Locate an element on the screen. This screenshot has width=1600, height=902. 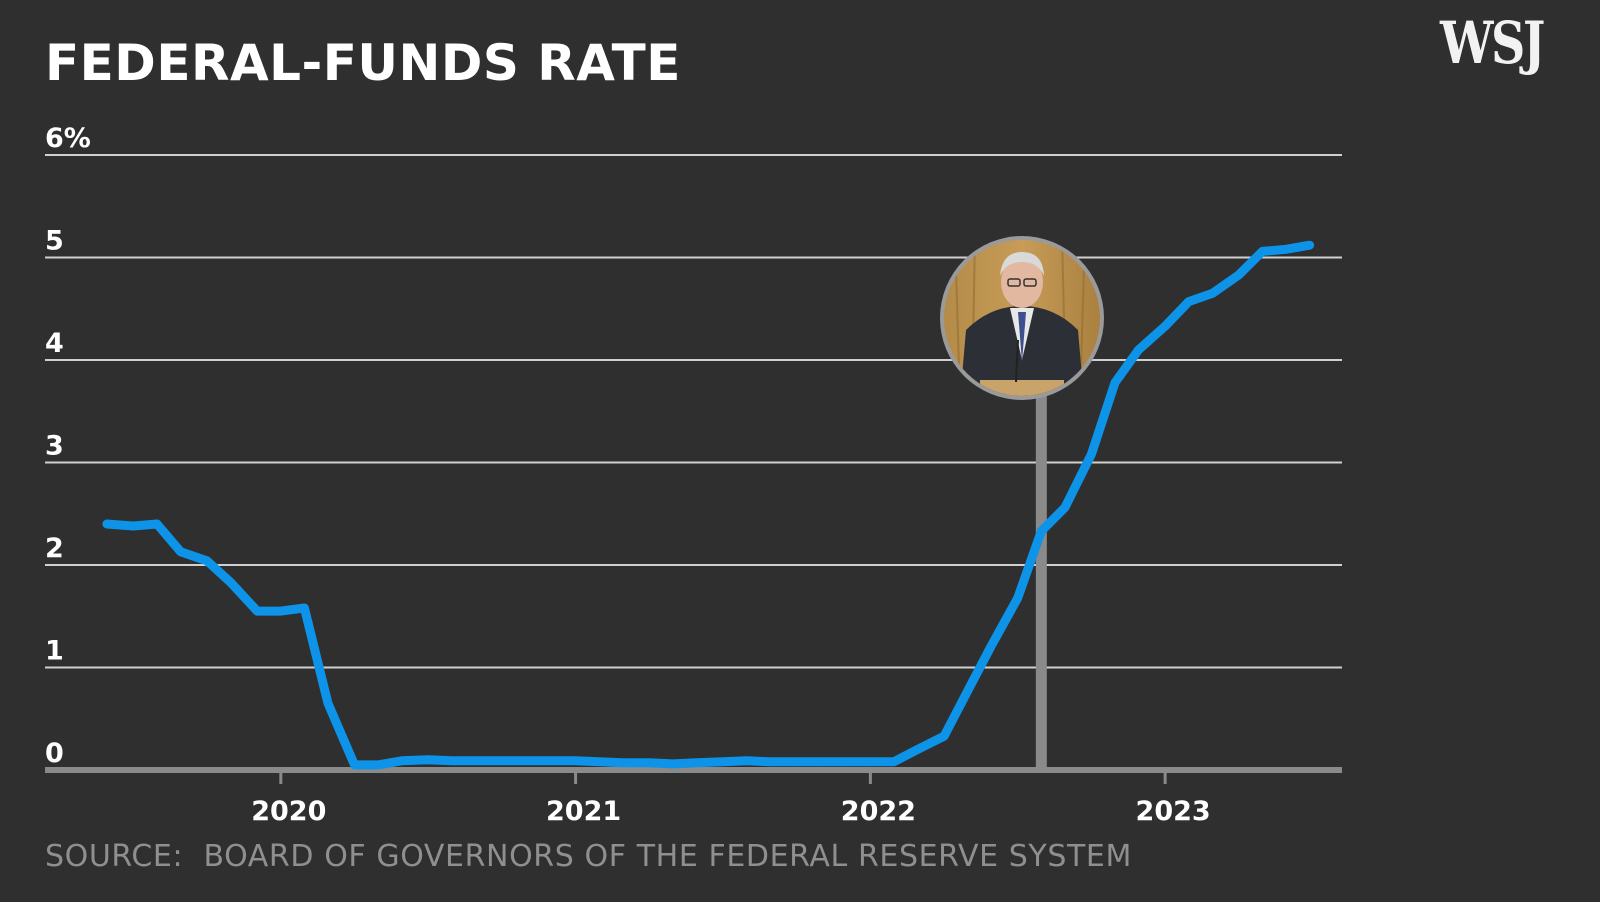
y-tick-label: 1 is located at coordinates (54, 651).